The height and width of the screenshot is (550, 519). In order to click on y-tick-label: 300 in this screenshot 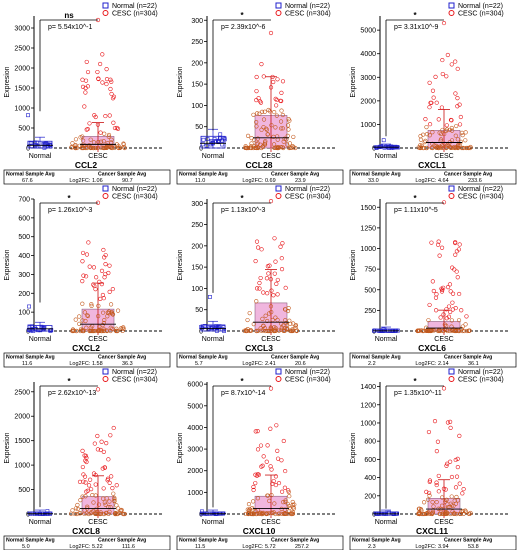, I will do `click(24, 275)`.